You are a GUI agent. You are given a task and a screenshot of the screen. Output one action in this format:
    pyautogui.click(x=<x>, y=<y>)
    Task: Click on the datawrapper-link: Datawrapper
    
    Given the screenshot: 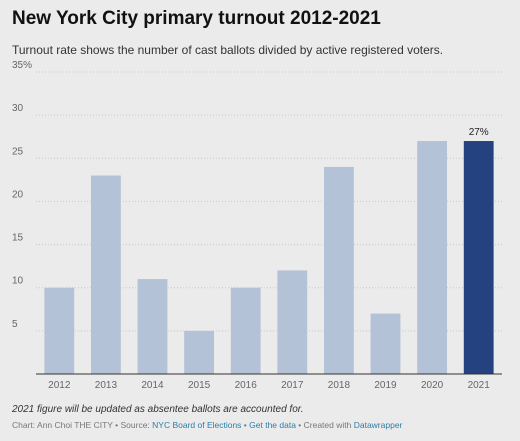 What is the action you would take?
    pyautogui.click(x=378, y=425)
    